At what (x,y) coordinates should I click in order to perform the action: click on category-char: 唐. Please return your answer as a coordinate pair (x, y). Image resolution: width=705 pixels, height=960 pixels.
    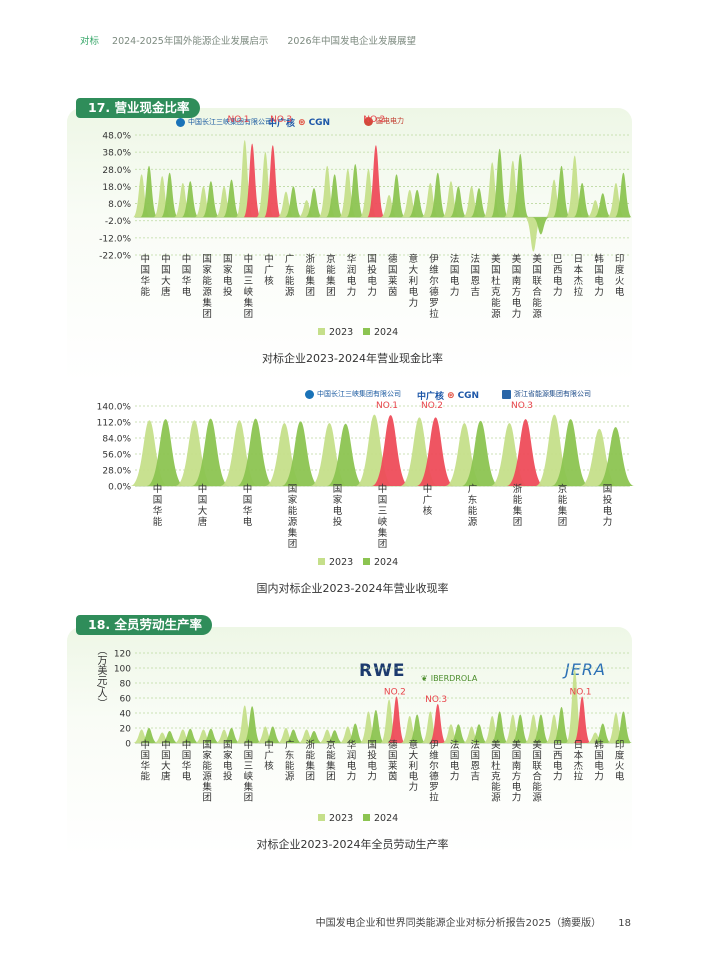
    Looking at the image, I should click on (203, 522).